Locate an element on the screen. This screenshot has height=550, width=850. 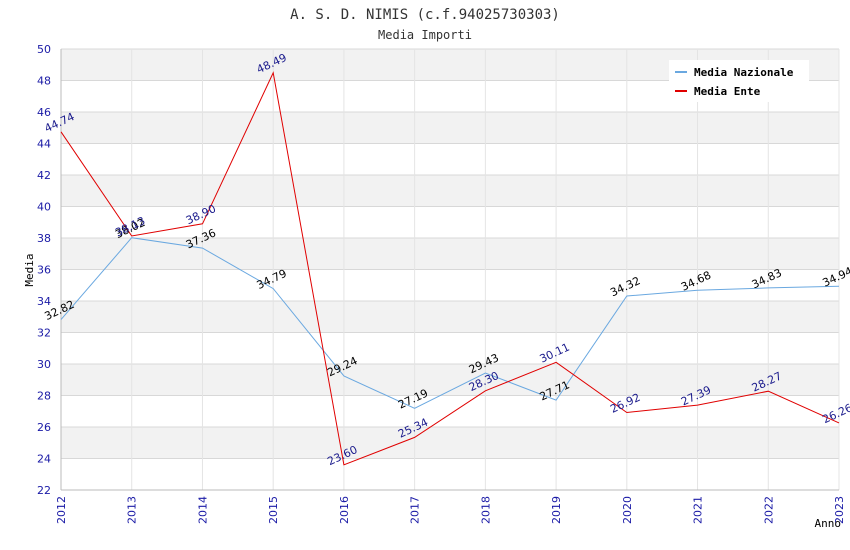
x-axis-title: Anno is located at coordinates (828, 523).